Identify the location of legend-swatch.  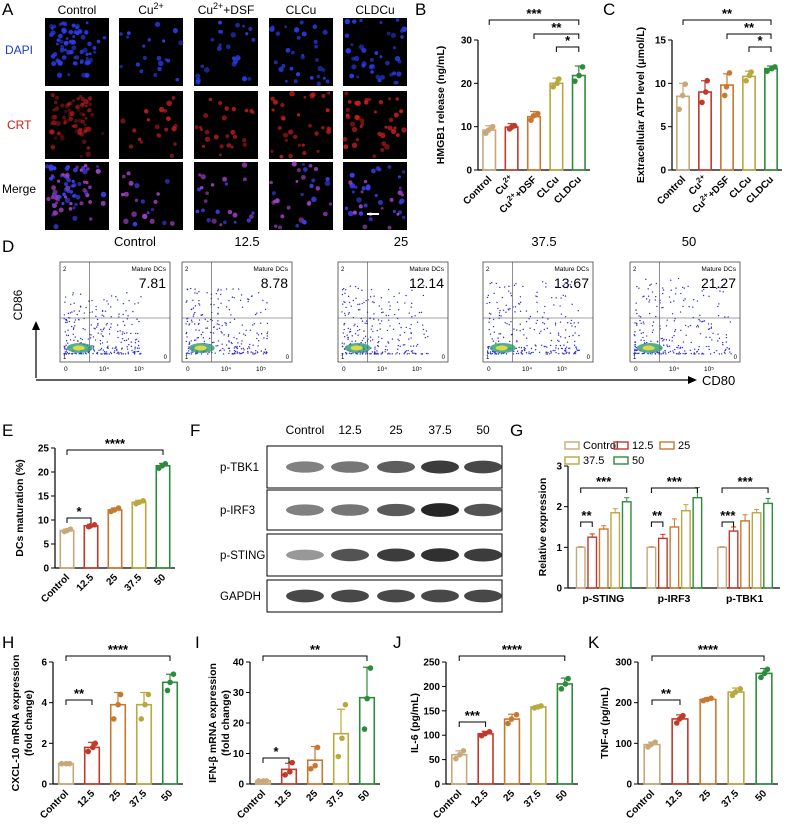
(667, 445).